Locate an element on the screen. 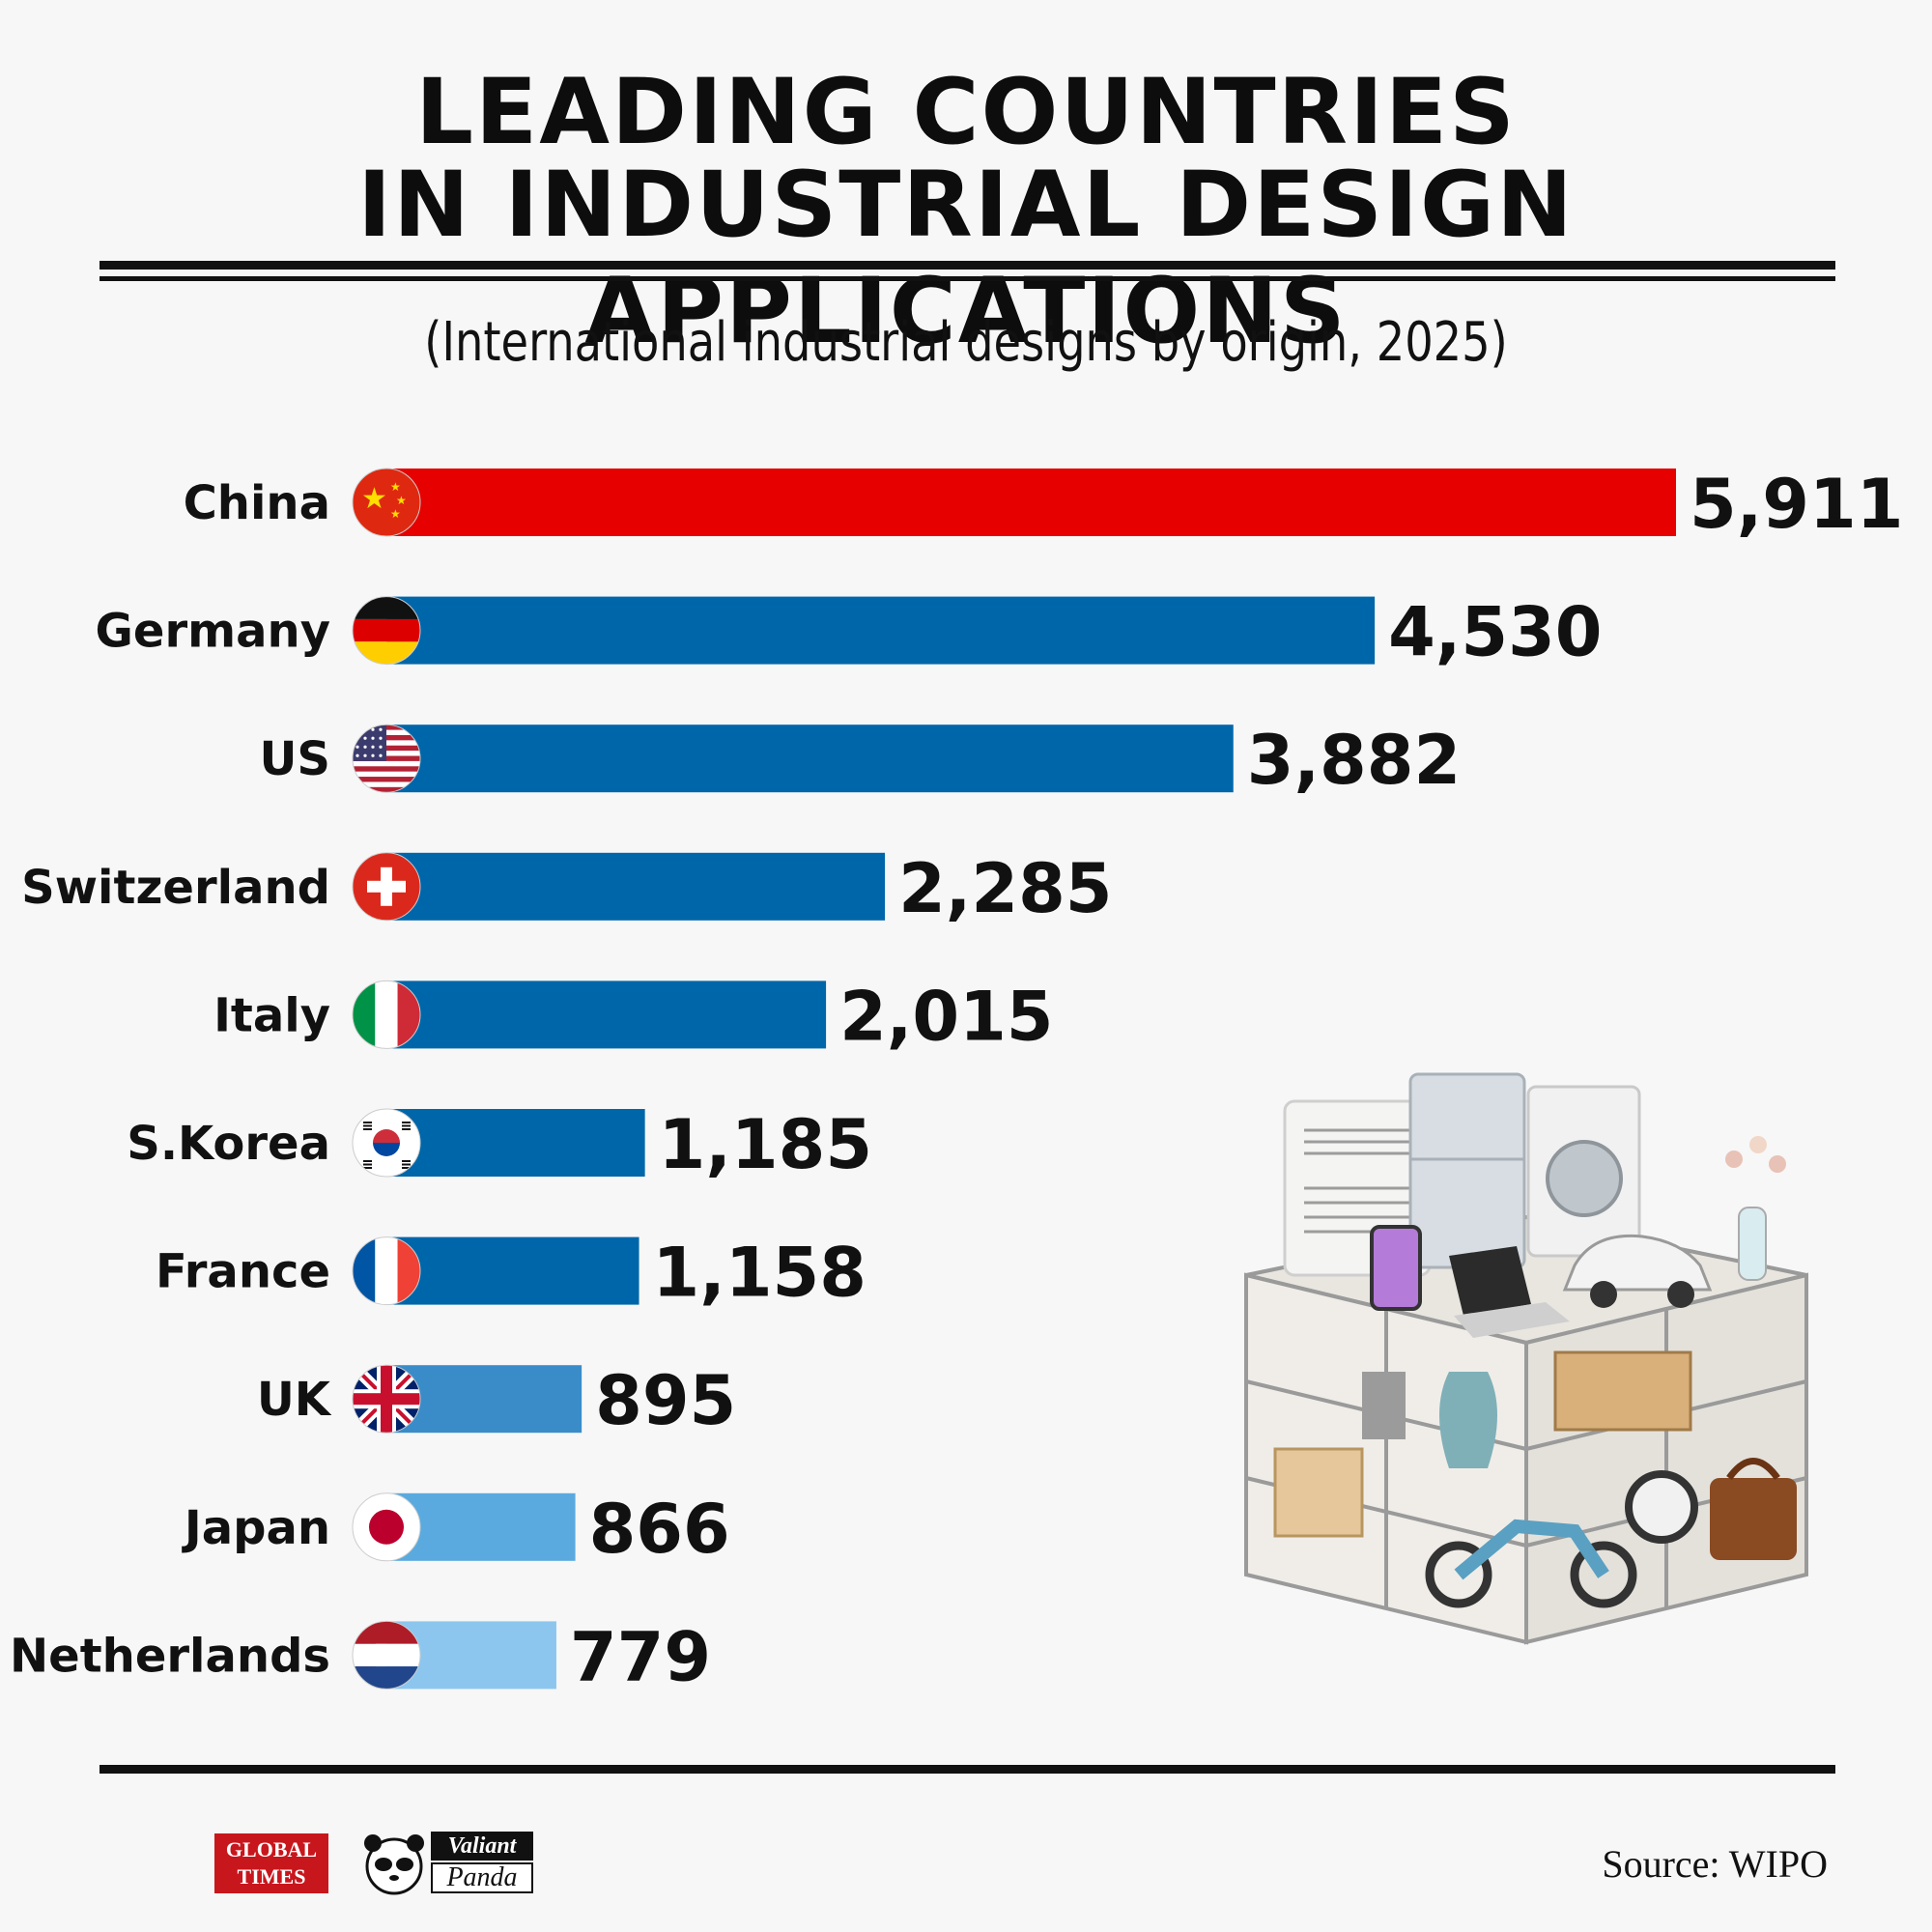  china-flag-icon: ★ ★★★ is located at coordinates (386, 502).